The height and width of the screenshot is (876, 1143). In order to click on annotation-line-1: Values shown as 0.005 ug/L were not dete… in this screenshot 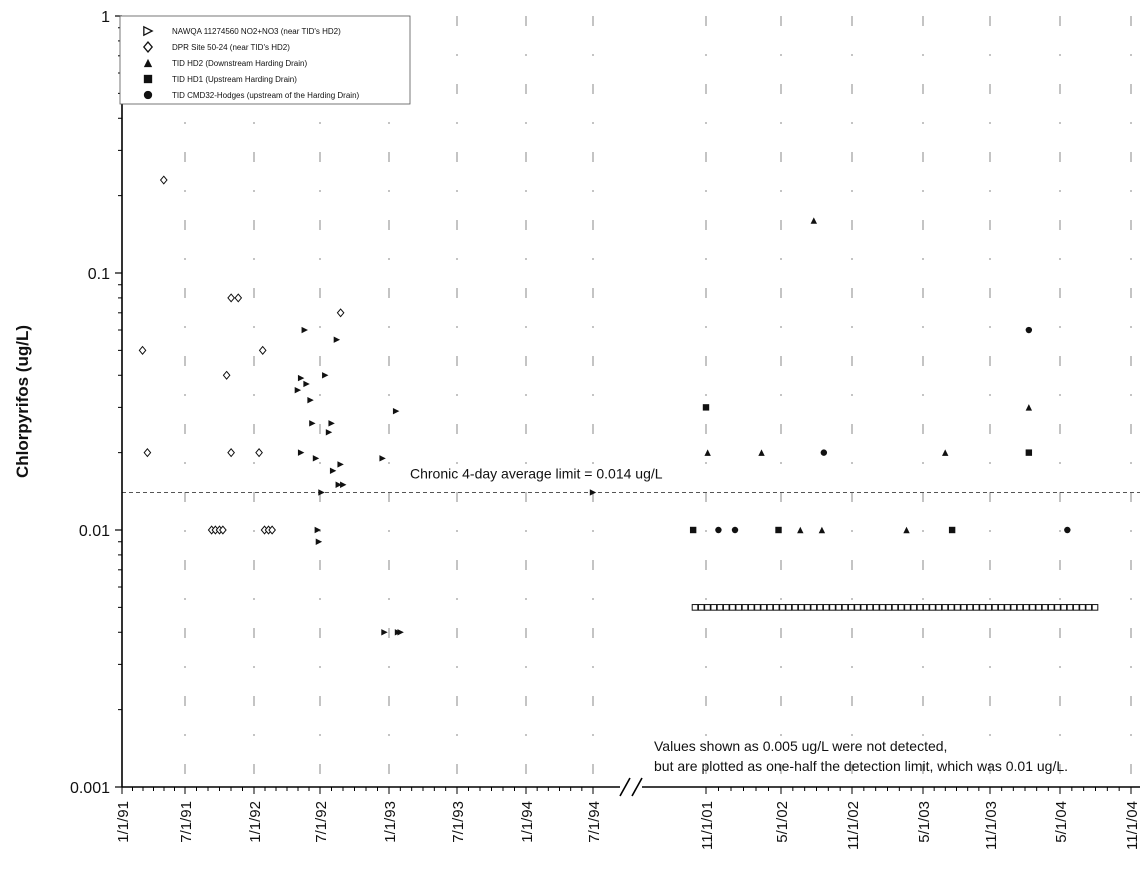, I will do `click(800, 746)`.